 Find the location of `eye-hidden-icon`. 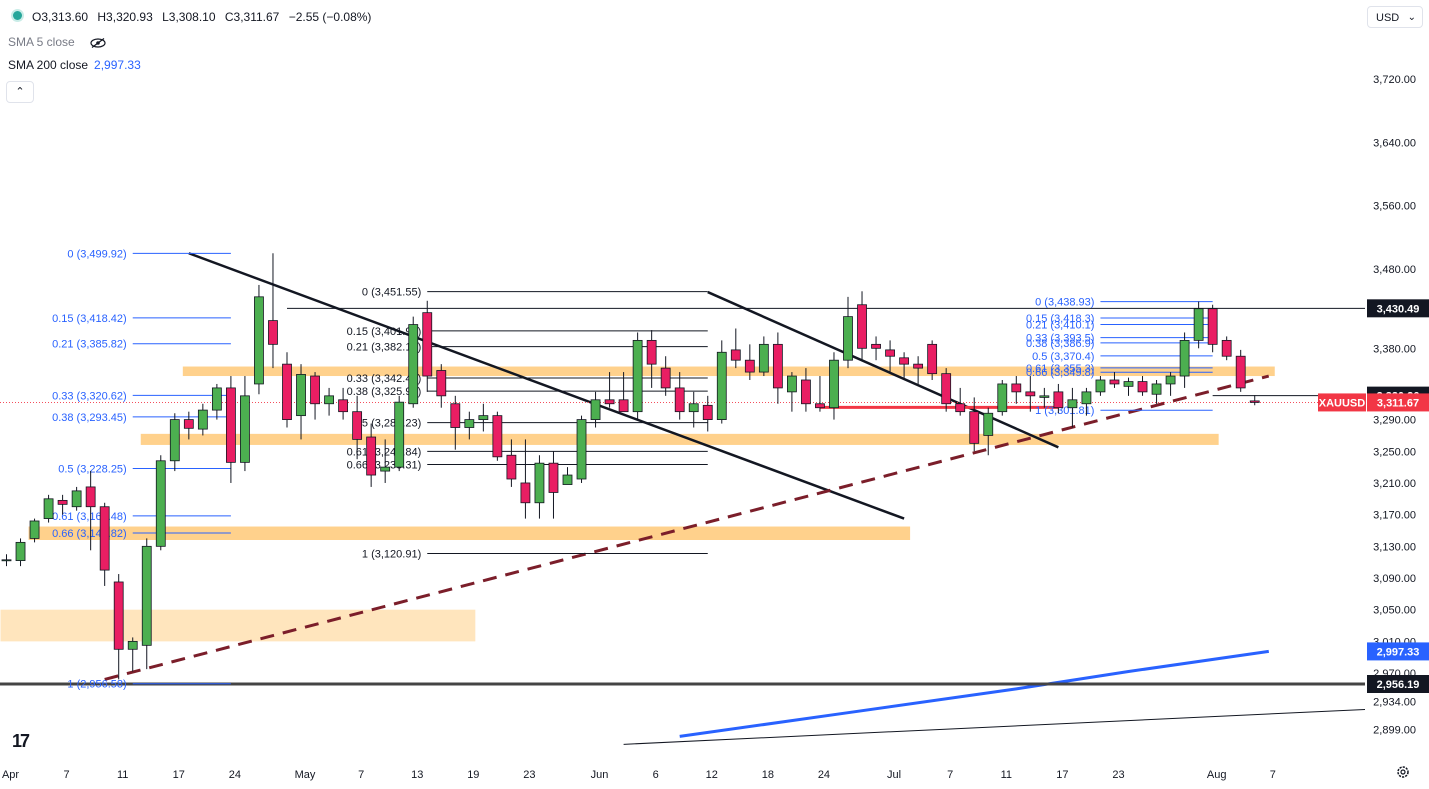

eye-hidden-icon is located at coordinates (98, 42).